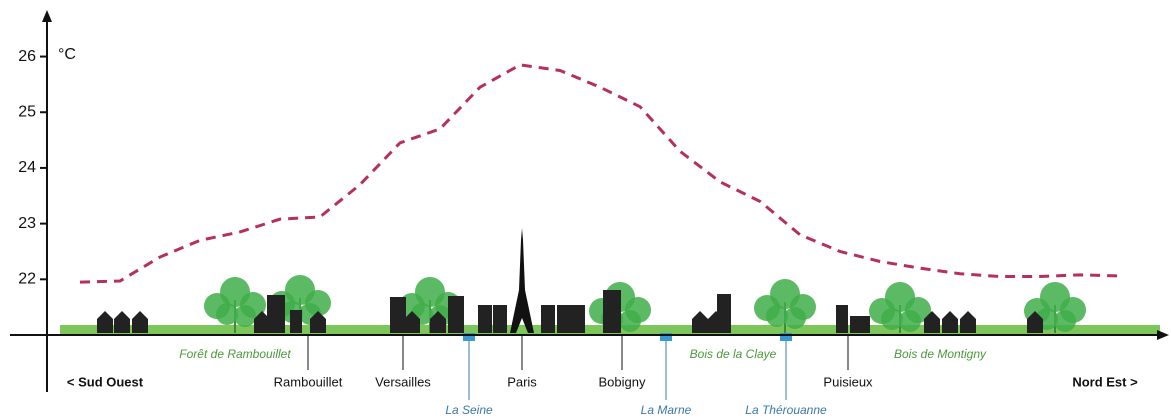  What do you see at coordinates (27, 279) in the screenshot?
I see `y-tick-label: 22` at bounding box center [27, 279].